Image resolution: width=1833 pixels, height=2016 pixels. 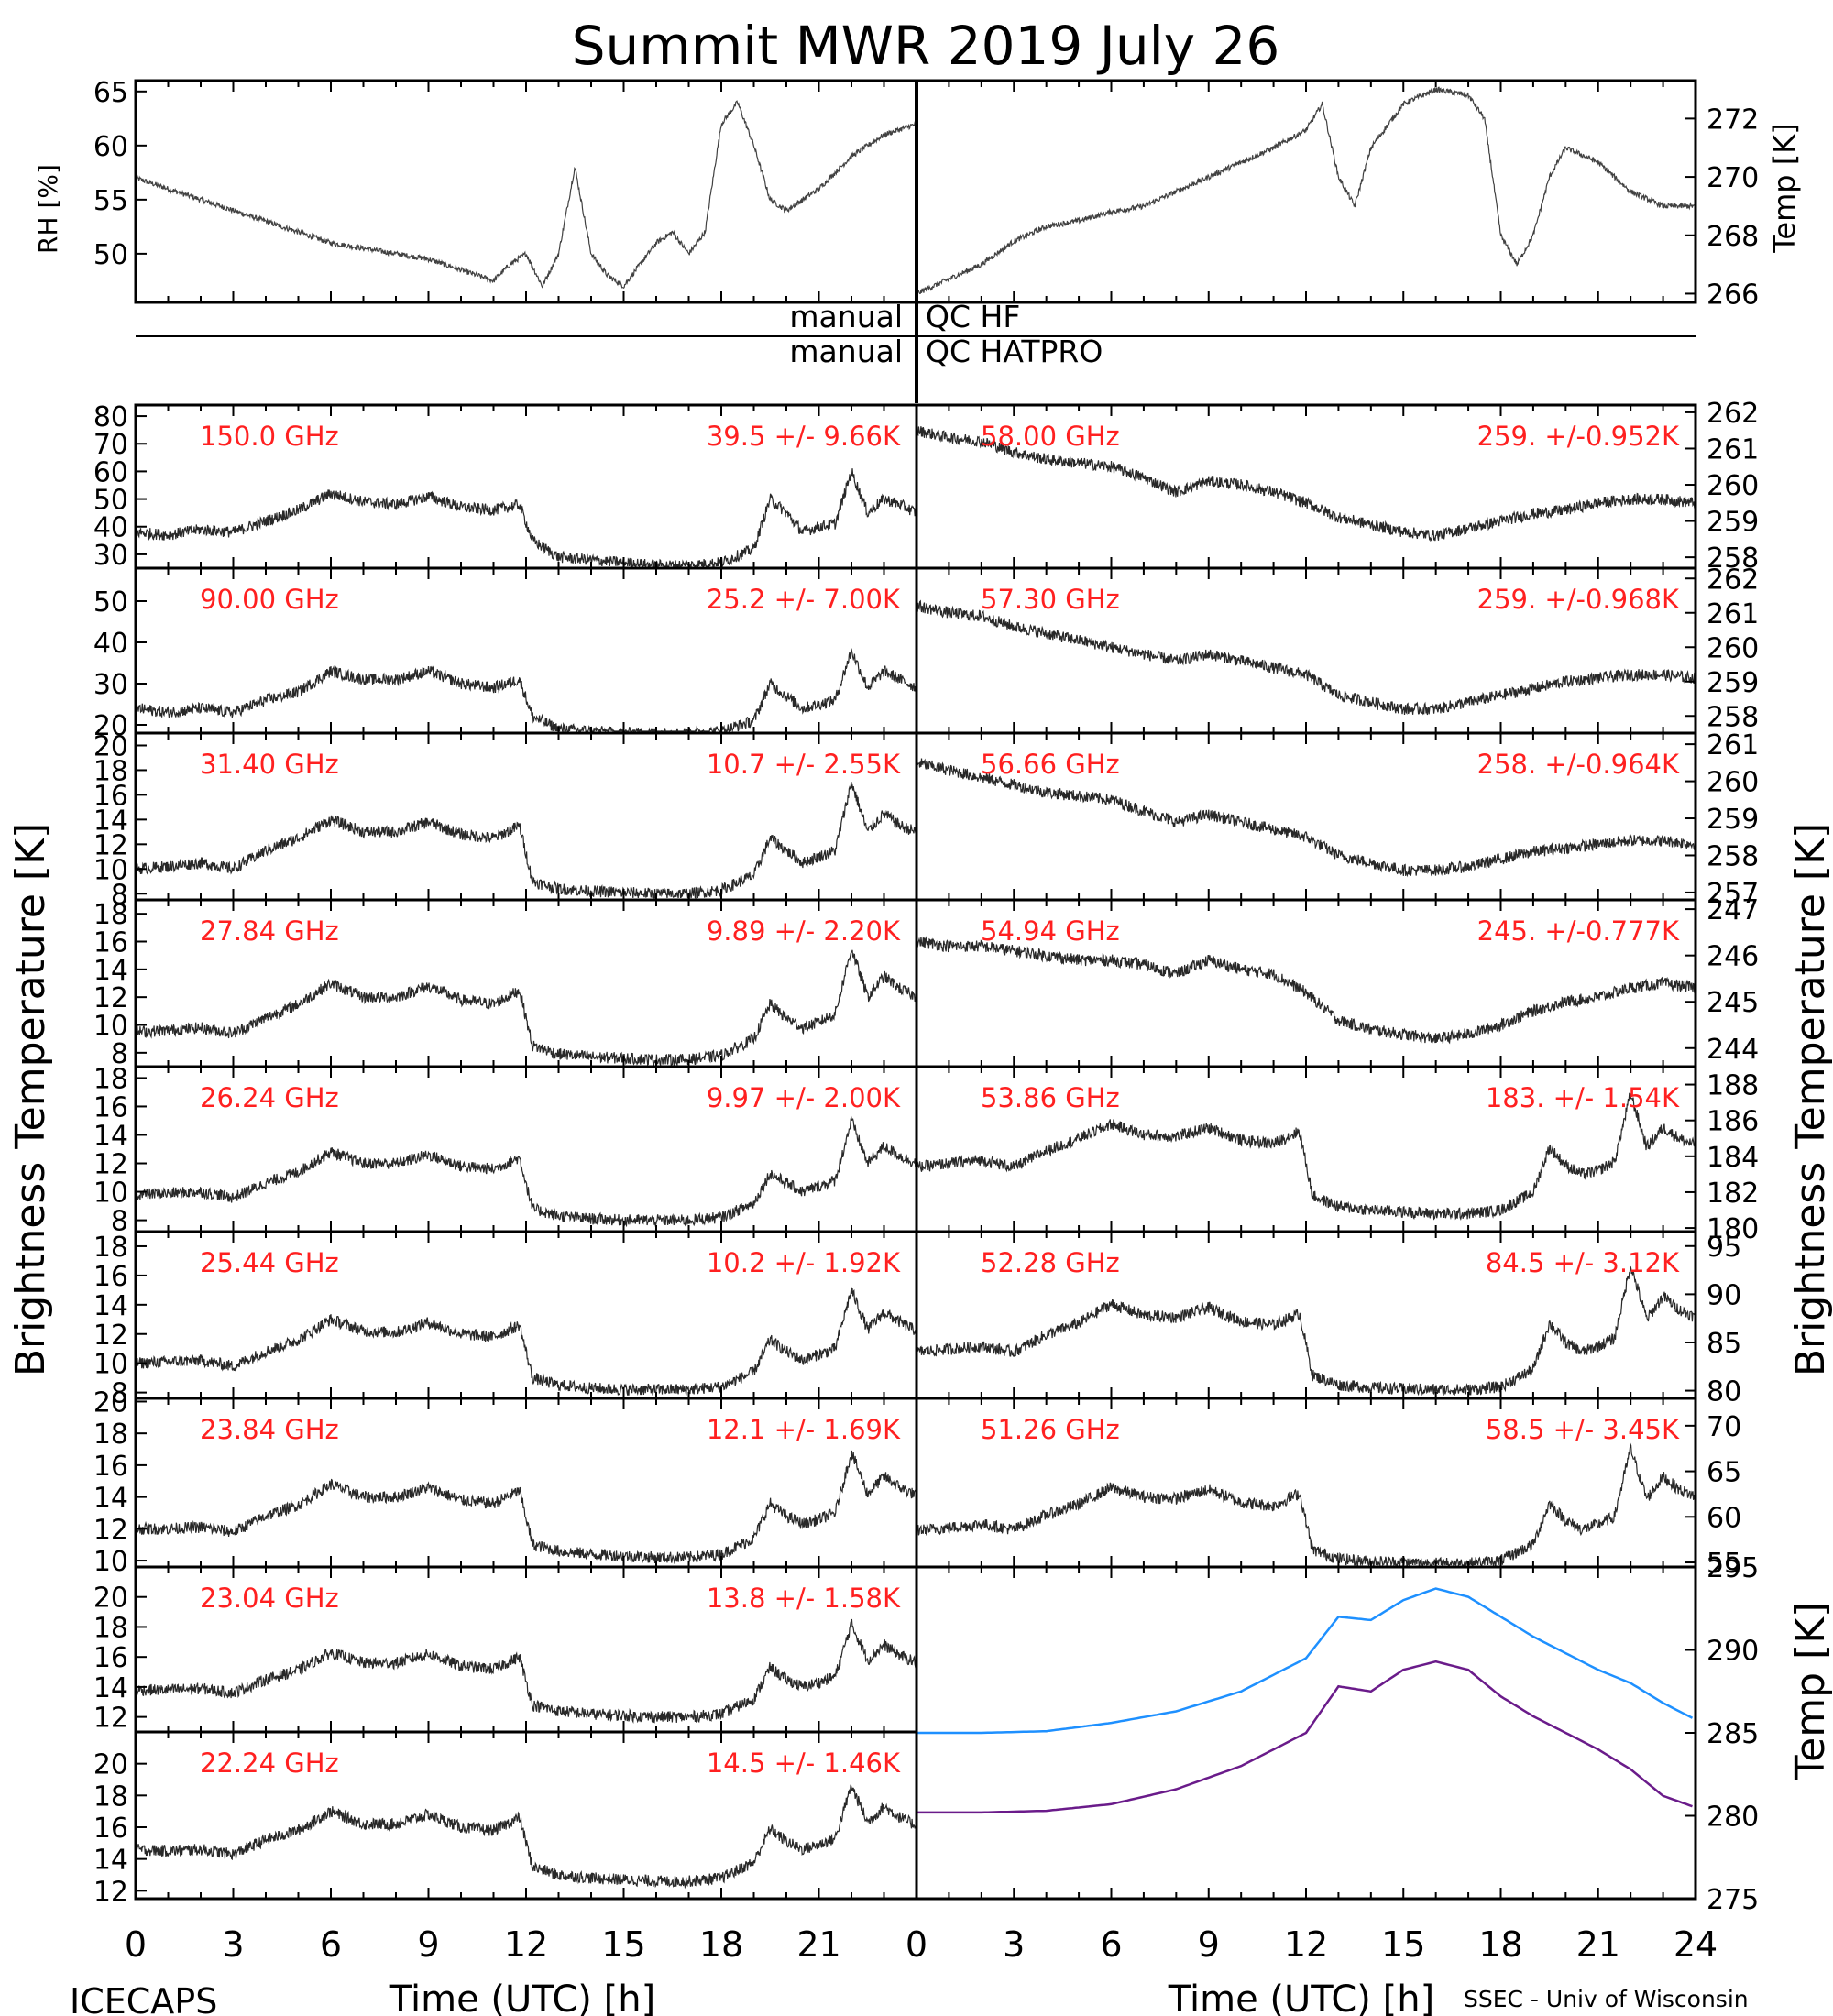 I want to click on channel-stats: 183. +/- 1.54K, so click(x=1583, y=1097).